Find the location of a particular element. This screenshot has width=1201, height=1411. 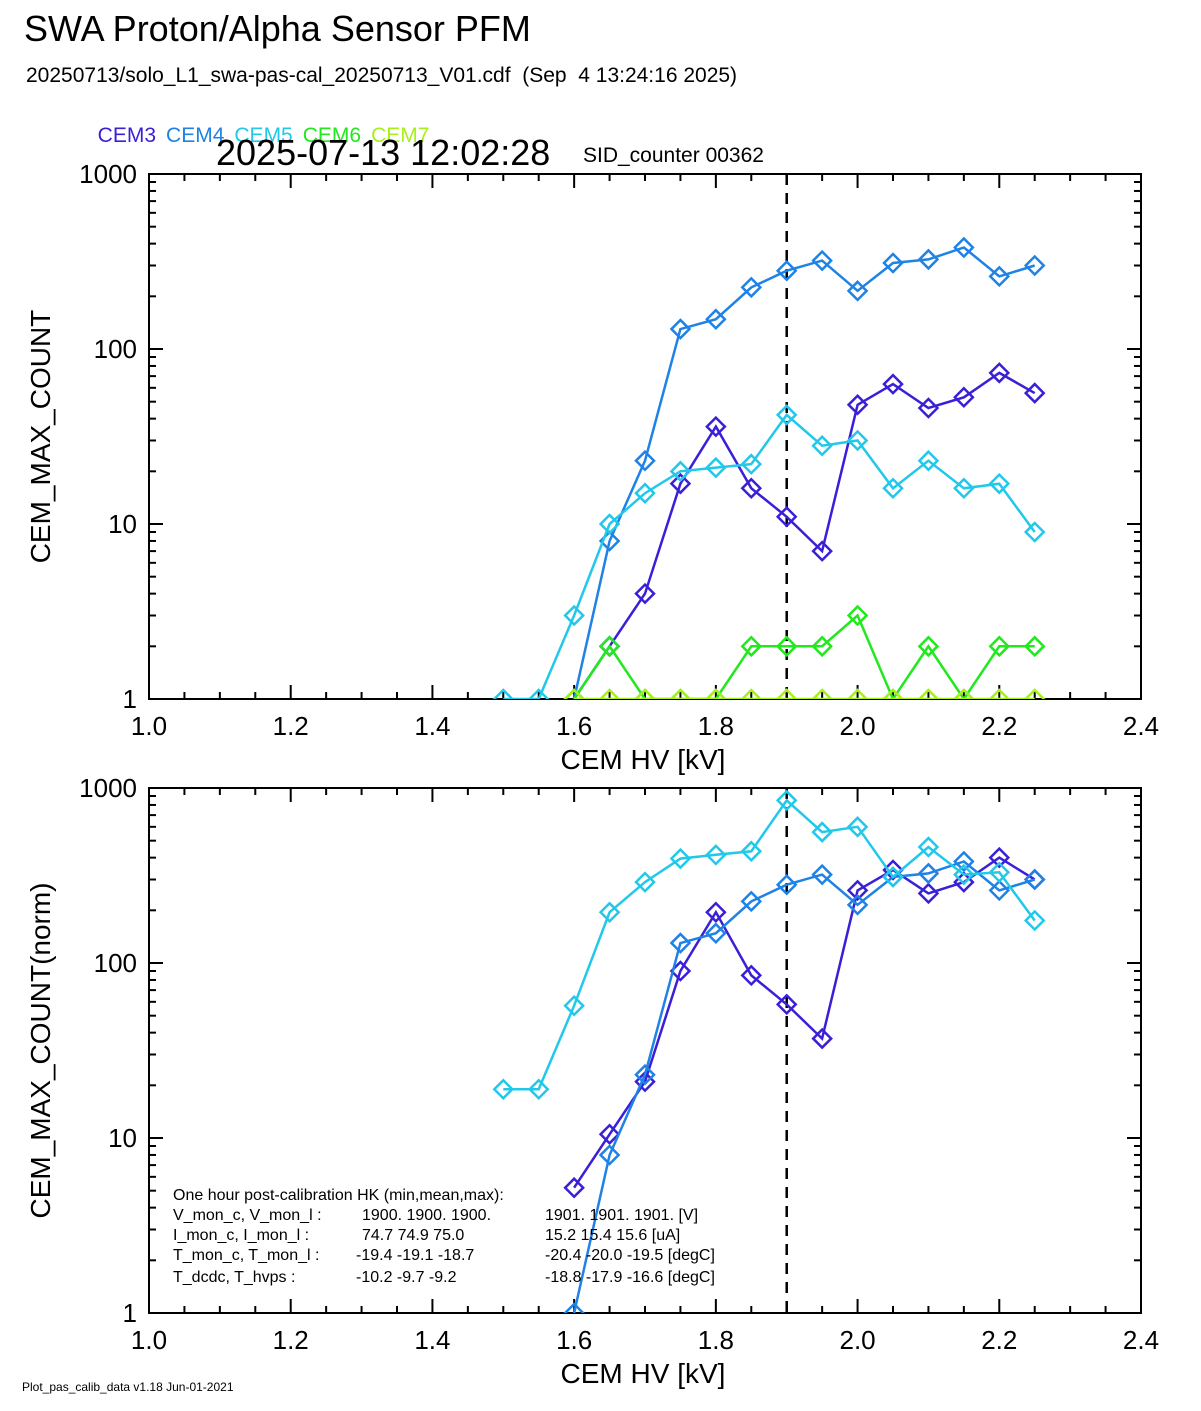

hk-row-c: -10.2 -9.7 -9.2 is located at coordinates (406, 1277).